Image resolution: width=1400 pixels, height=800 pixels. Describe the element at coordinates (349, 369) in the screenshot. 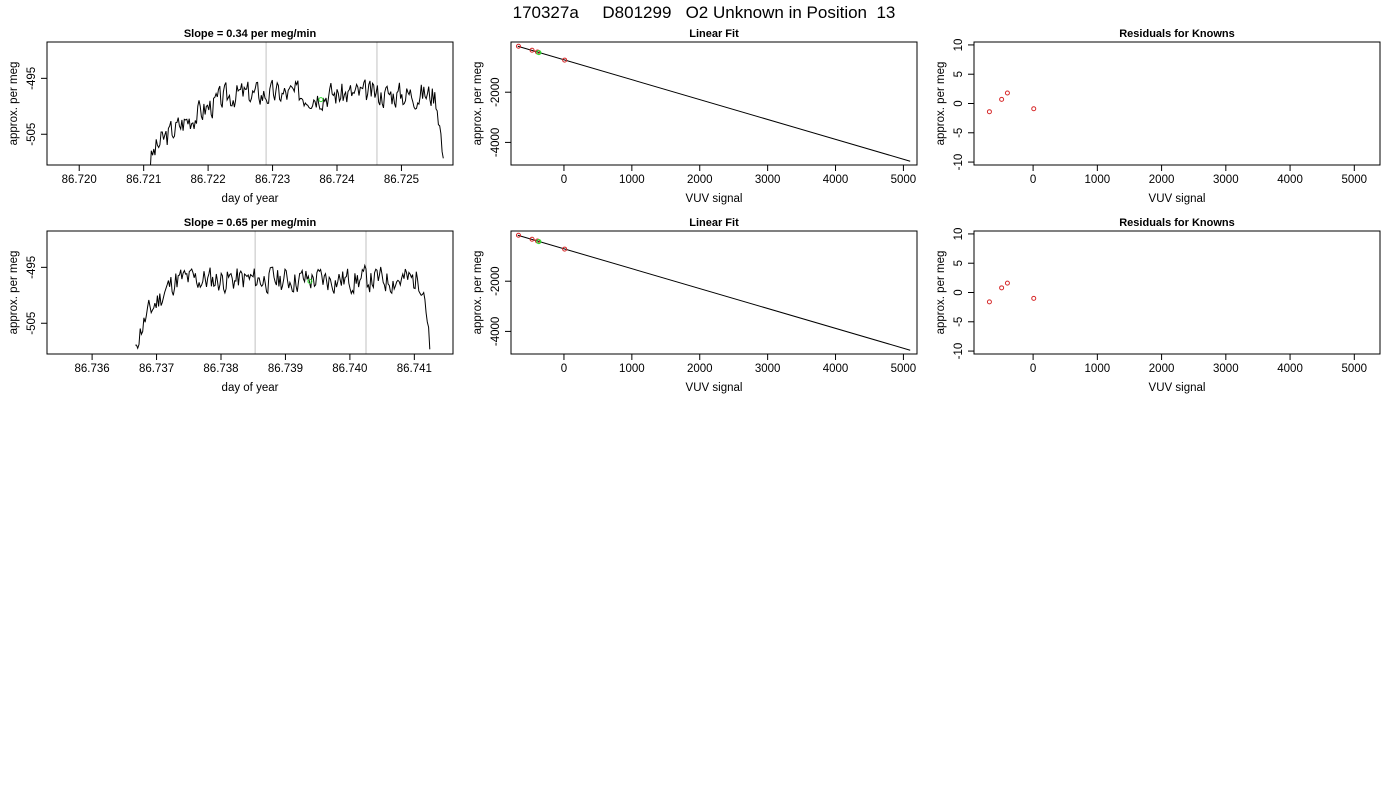

I see `x-tick-label: 86.740` at that location.